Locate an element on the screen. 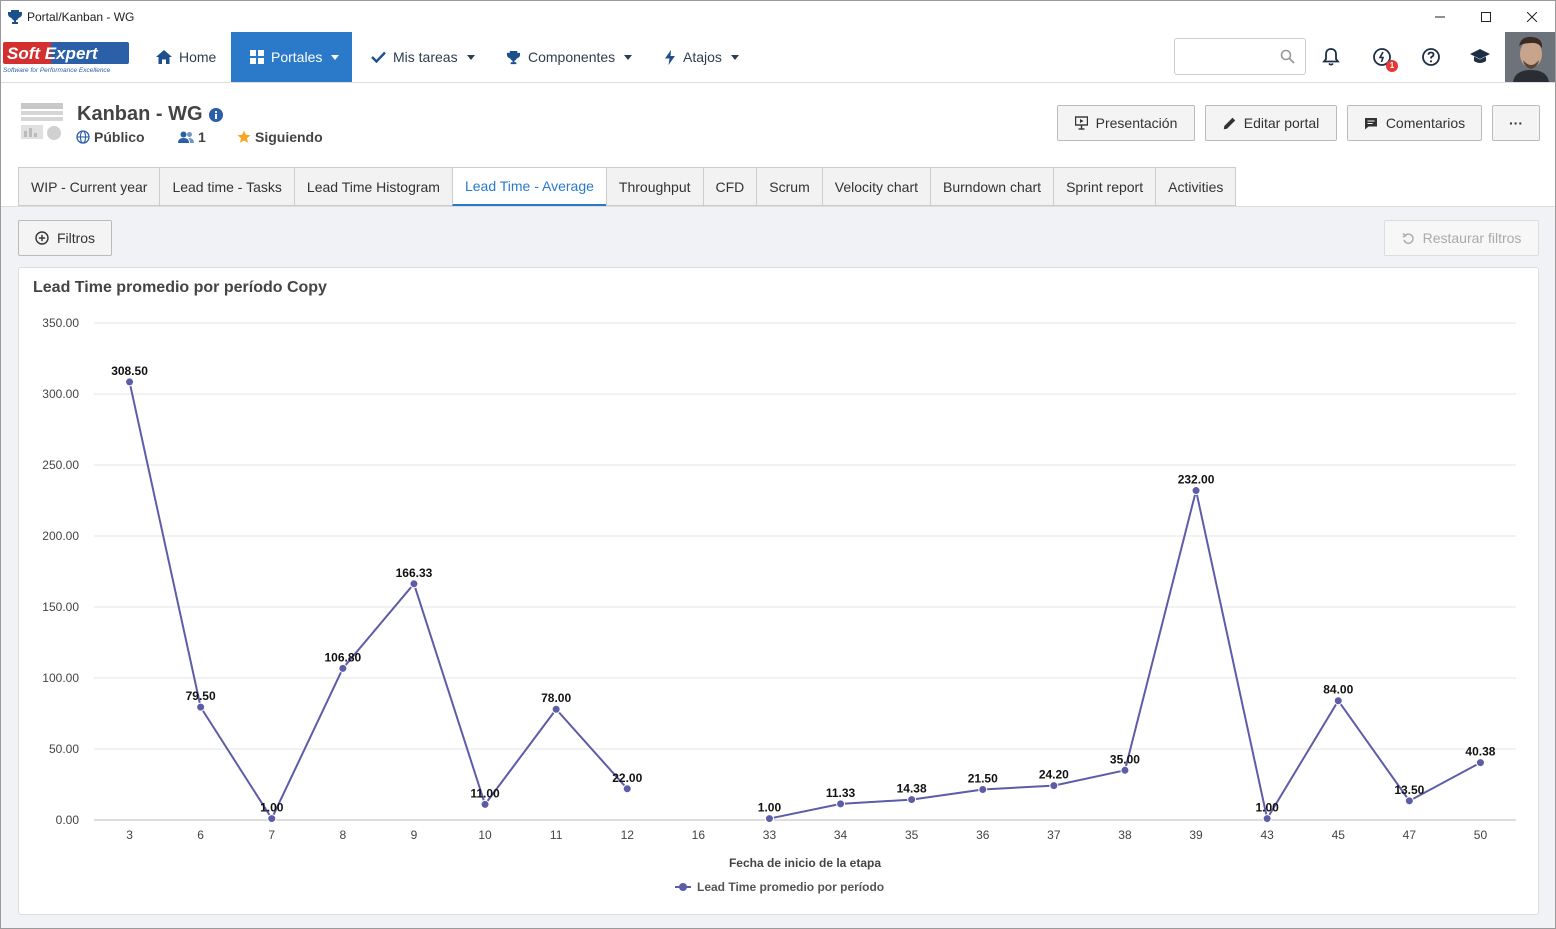 This screenshot has width=1556, height=929. minimize-icon is located at coordinates (1440, 16).